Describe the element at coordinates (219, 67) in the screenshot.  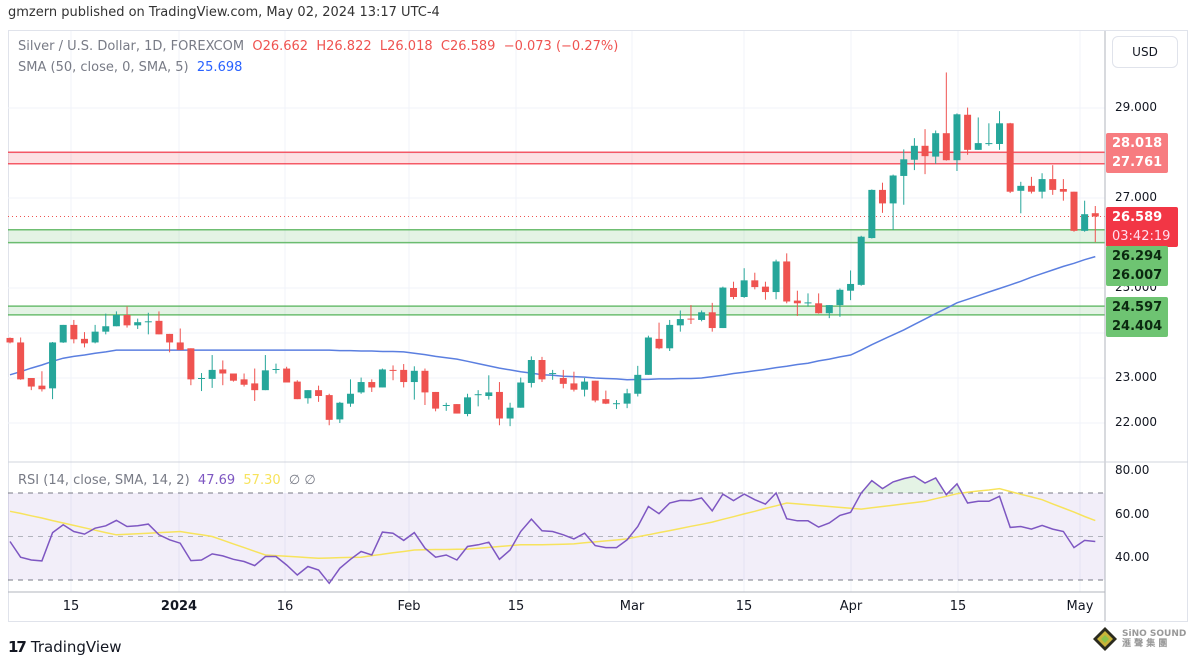
I see `sma-value: 25.698` at that location.